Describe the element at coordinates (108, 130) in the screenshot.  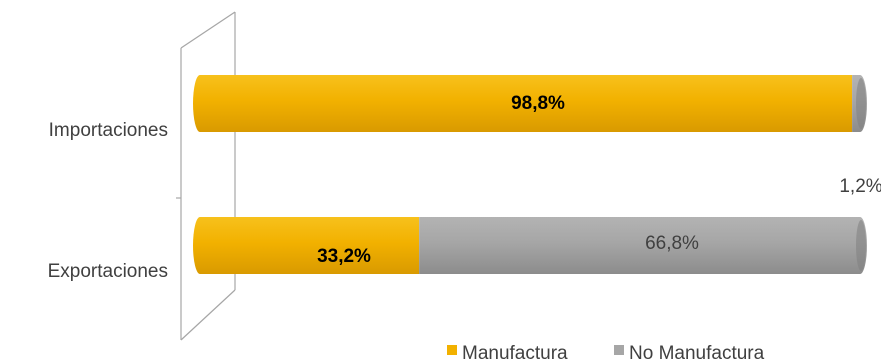
I see `category-label-importaciones: Importaciones` at that location.